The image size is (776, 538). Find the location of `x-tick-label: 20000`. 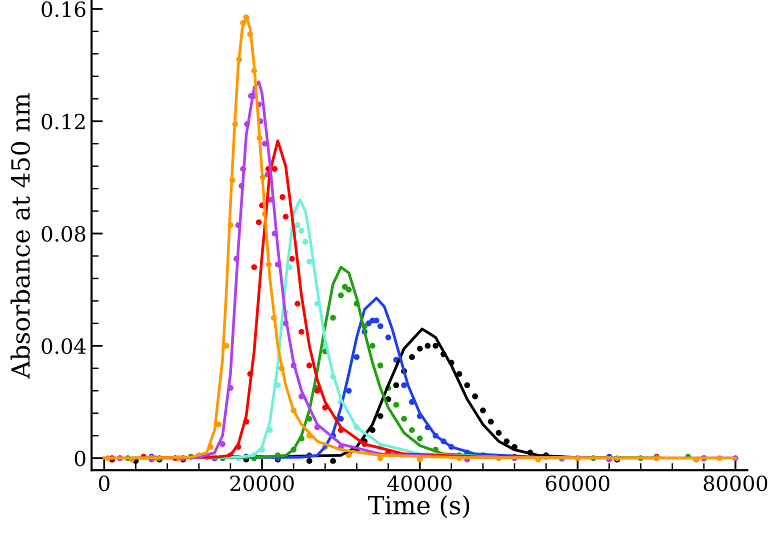

x-tick-label: 20000 is located at coordinates (262, 483).